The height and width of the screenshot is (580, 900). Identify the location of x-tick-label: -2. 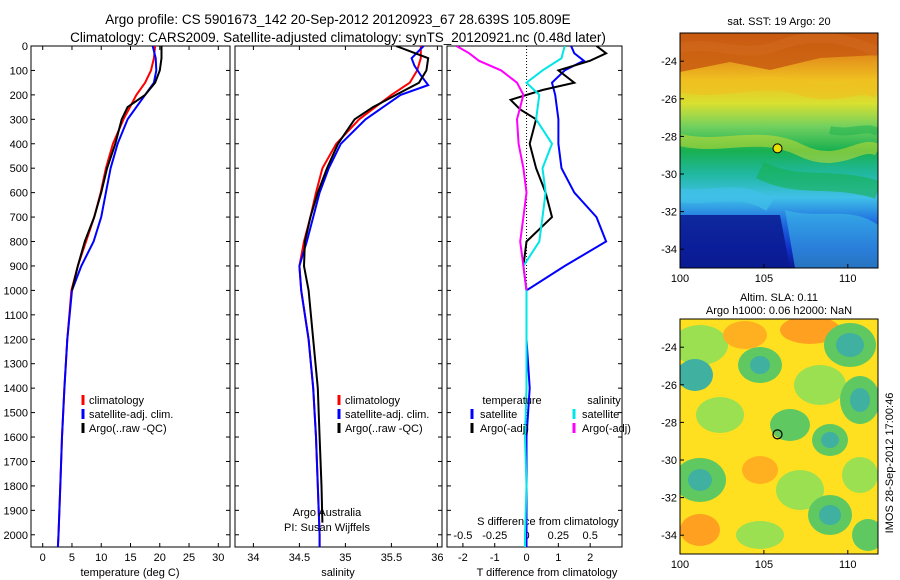
(463, 558).